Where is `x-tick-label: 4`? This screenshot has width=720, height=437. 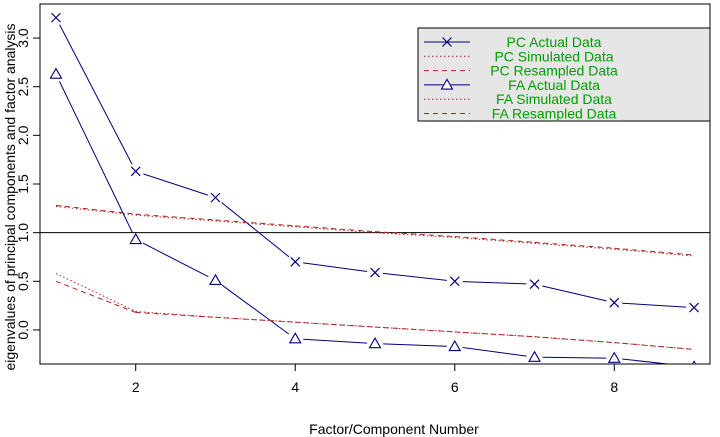 x-tick-label: 4 is located at coordinates (295, 387).